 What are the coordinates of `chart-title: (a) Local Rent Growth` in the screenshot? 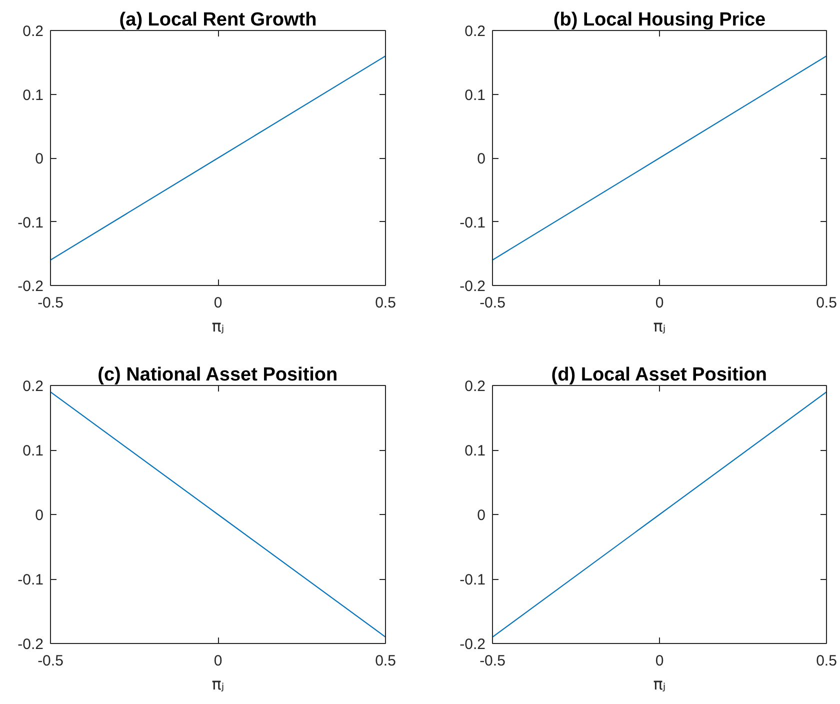 It's located at (218, 20).